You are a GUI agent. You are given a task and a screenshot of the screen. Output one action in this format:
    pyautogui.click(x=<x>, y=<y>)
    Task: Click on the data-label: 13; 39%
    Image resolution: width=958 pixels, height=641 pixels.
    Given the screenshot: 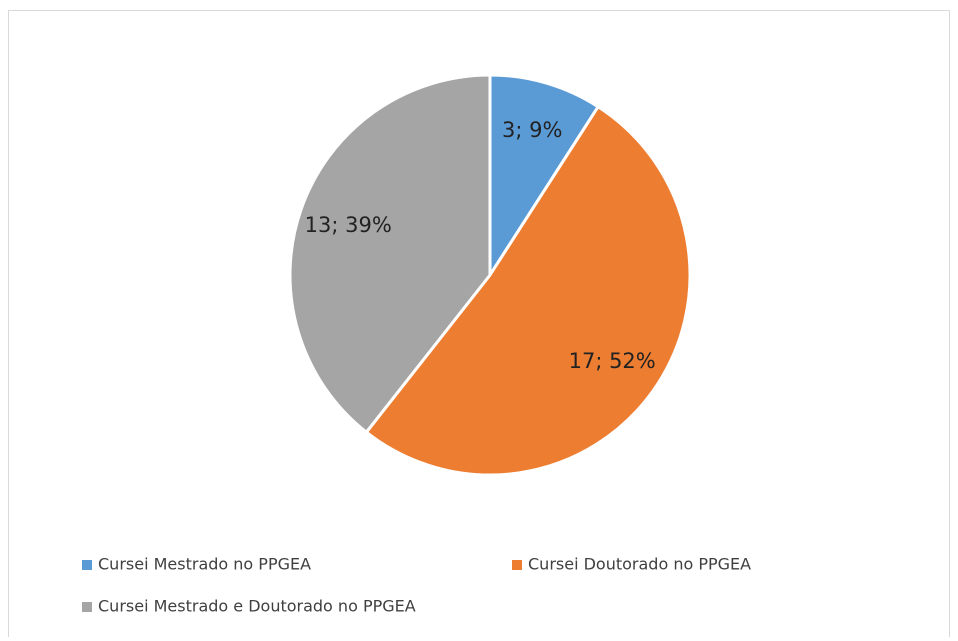 What is the action you would take?
    pyautogui.click(x=348, y=225)
    